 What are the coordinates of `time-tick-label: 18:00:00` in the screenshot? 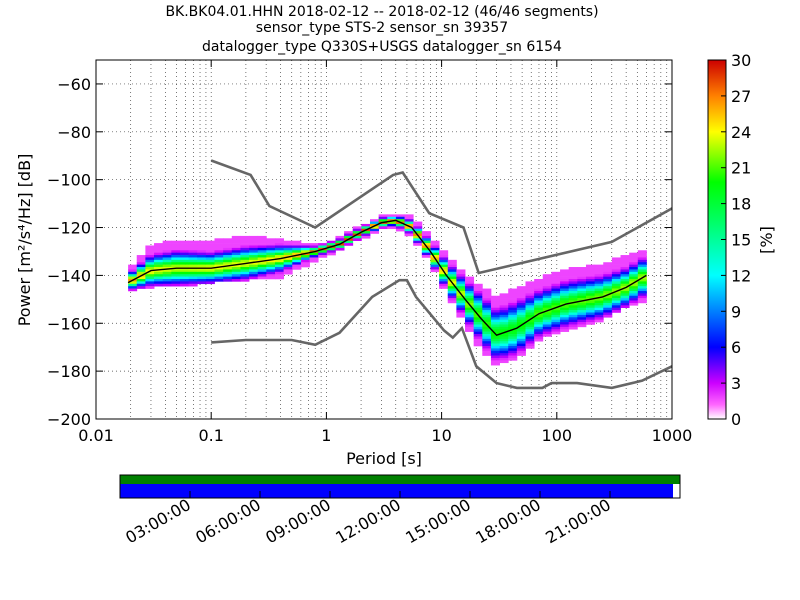 It's located at (508, 521).